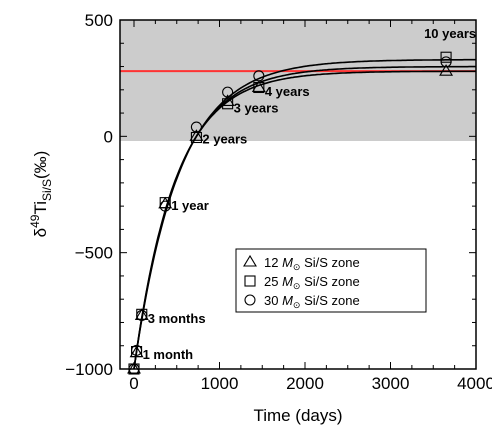  What do you see at coordinates (250, 300) in the screenshot?
I see `legend-marker-circle` at bounding box center [250, 300].